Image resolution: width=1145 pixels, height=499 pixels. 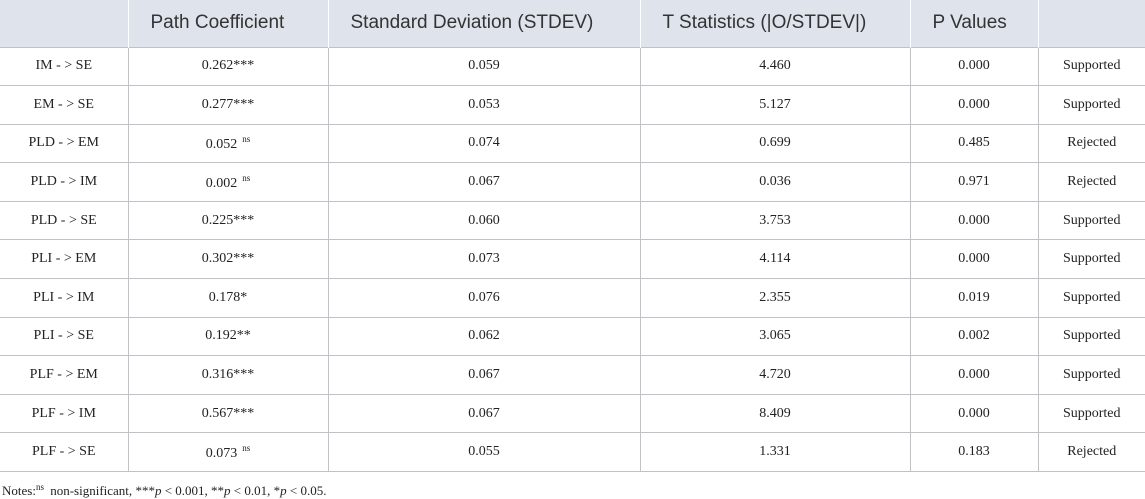 I want to click on path-cell-text: PLD - > IM, so click(x=64, y=182).